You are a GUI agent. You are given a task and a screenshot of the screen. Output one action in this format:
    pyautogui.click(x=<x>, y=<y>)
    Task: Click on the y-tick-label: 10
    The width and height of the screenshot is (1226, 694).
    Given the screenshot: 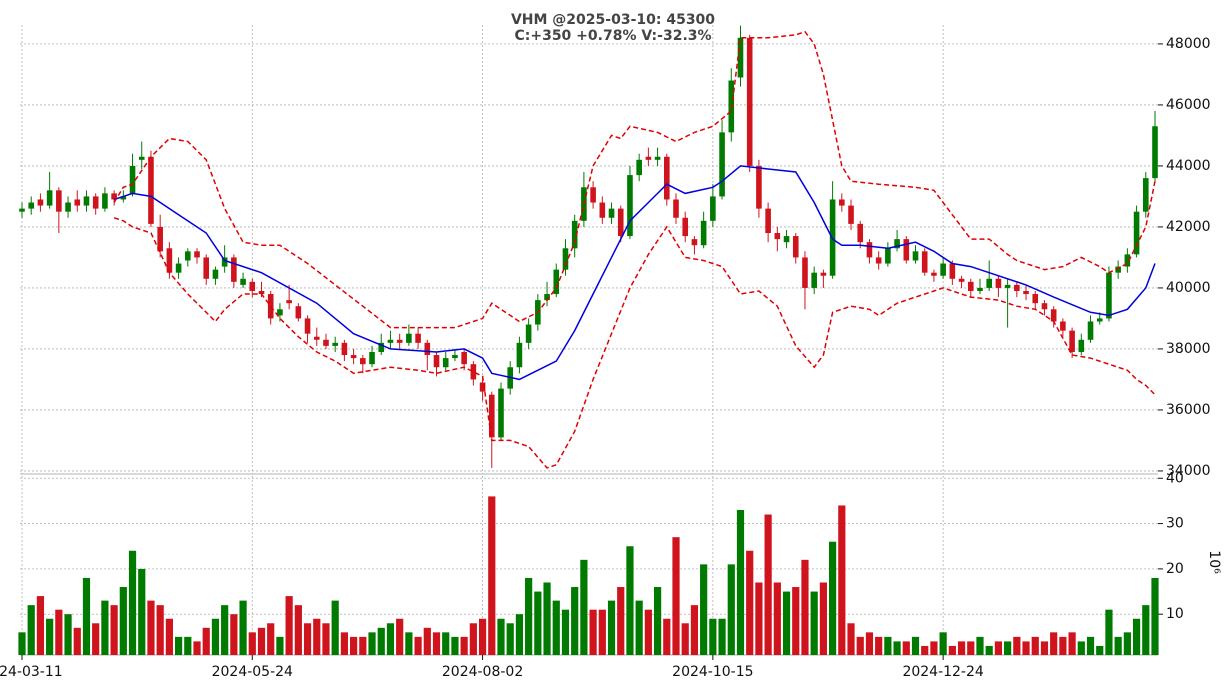 What is the action you would take?
    pyautogui.click(x=1175, y=614)
    